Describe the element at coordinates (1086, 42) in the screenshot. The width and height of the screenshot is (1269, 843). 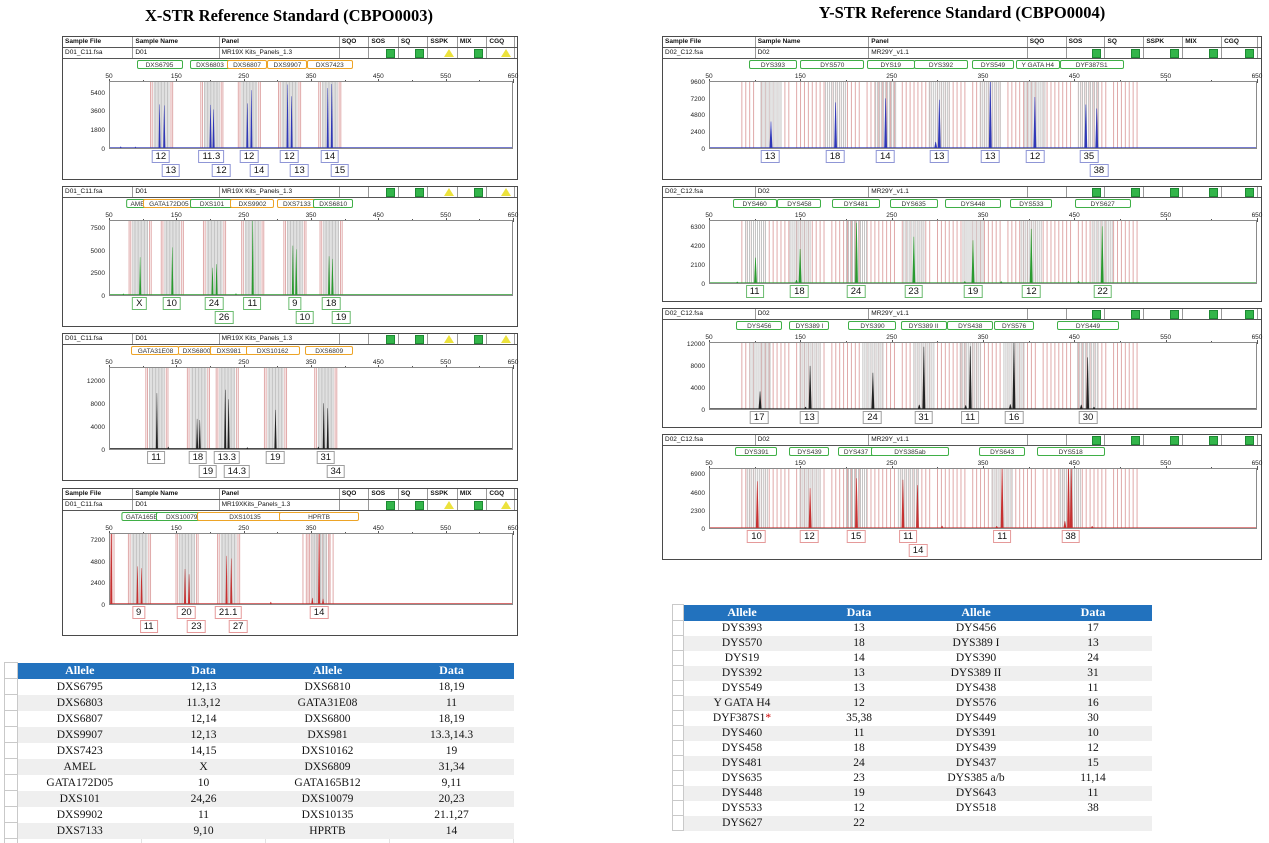
I see `egram-column-header: SOS` at that location.